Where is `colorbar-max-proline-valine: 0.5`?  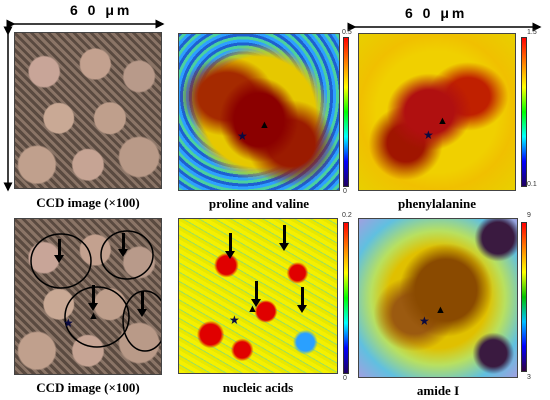 colorbar-max-proline-valine: 0.5 is located at coordinates (347, 32).